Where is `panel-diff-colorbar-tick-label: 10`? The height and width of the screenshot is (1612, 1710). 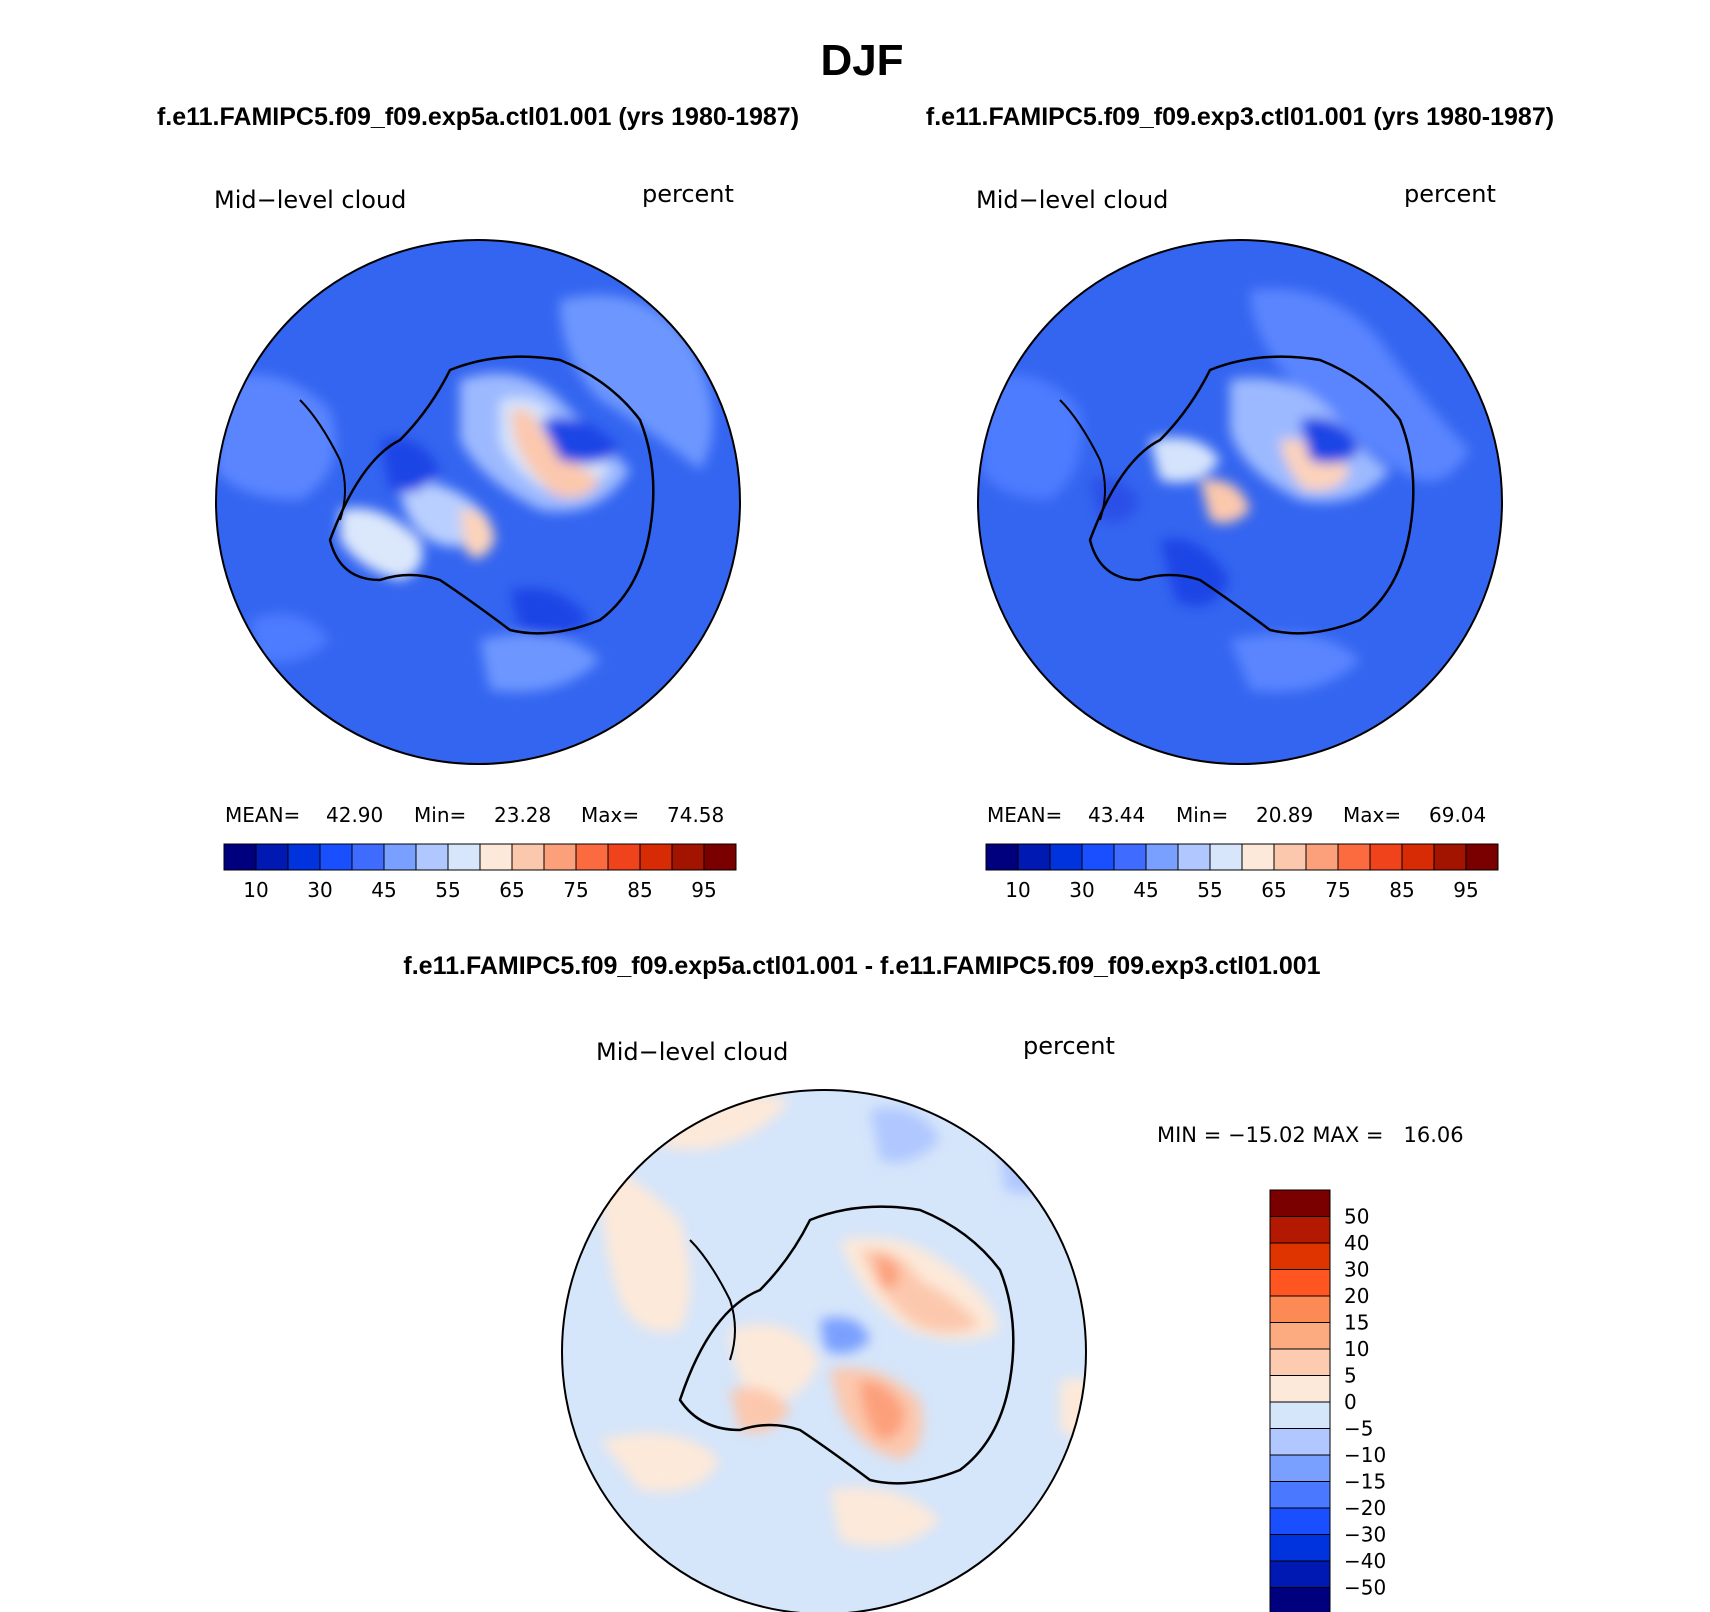
panel-diff-colorbar-tick-label: 10 is located at coordinates (1356, 1349).